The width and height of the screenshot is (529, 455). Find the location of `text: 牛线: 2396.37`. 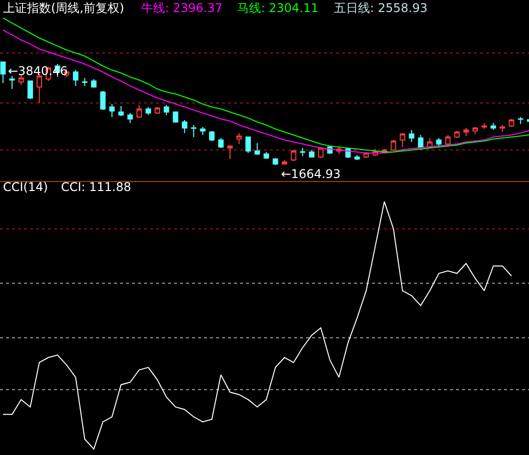

text: 牛线: 2396.37 is located at coordinates (181, 8).